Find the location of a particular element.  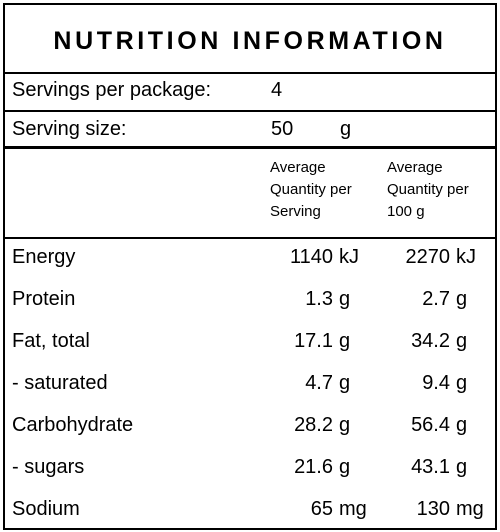

column-header: Average Quantity per Serving is located at coordinates (311, 189).